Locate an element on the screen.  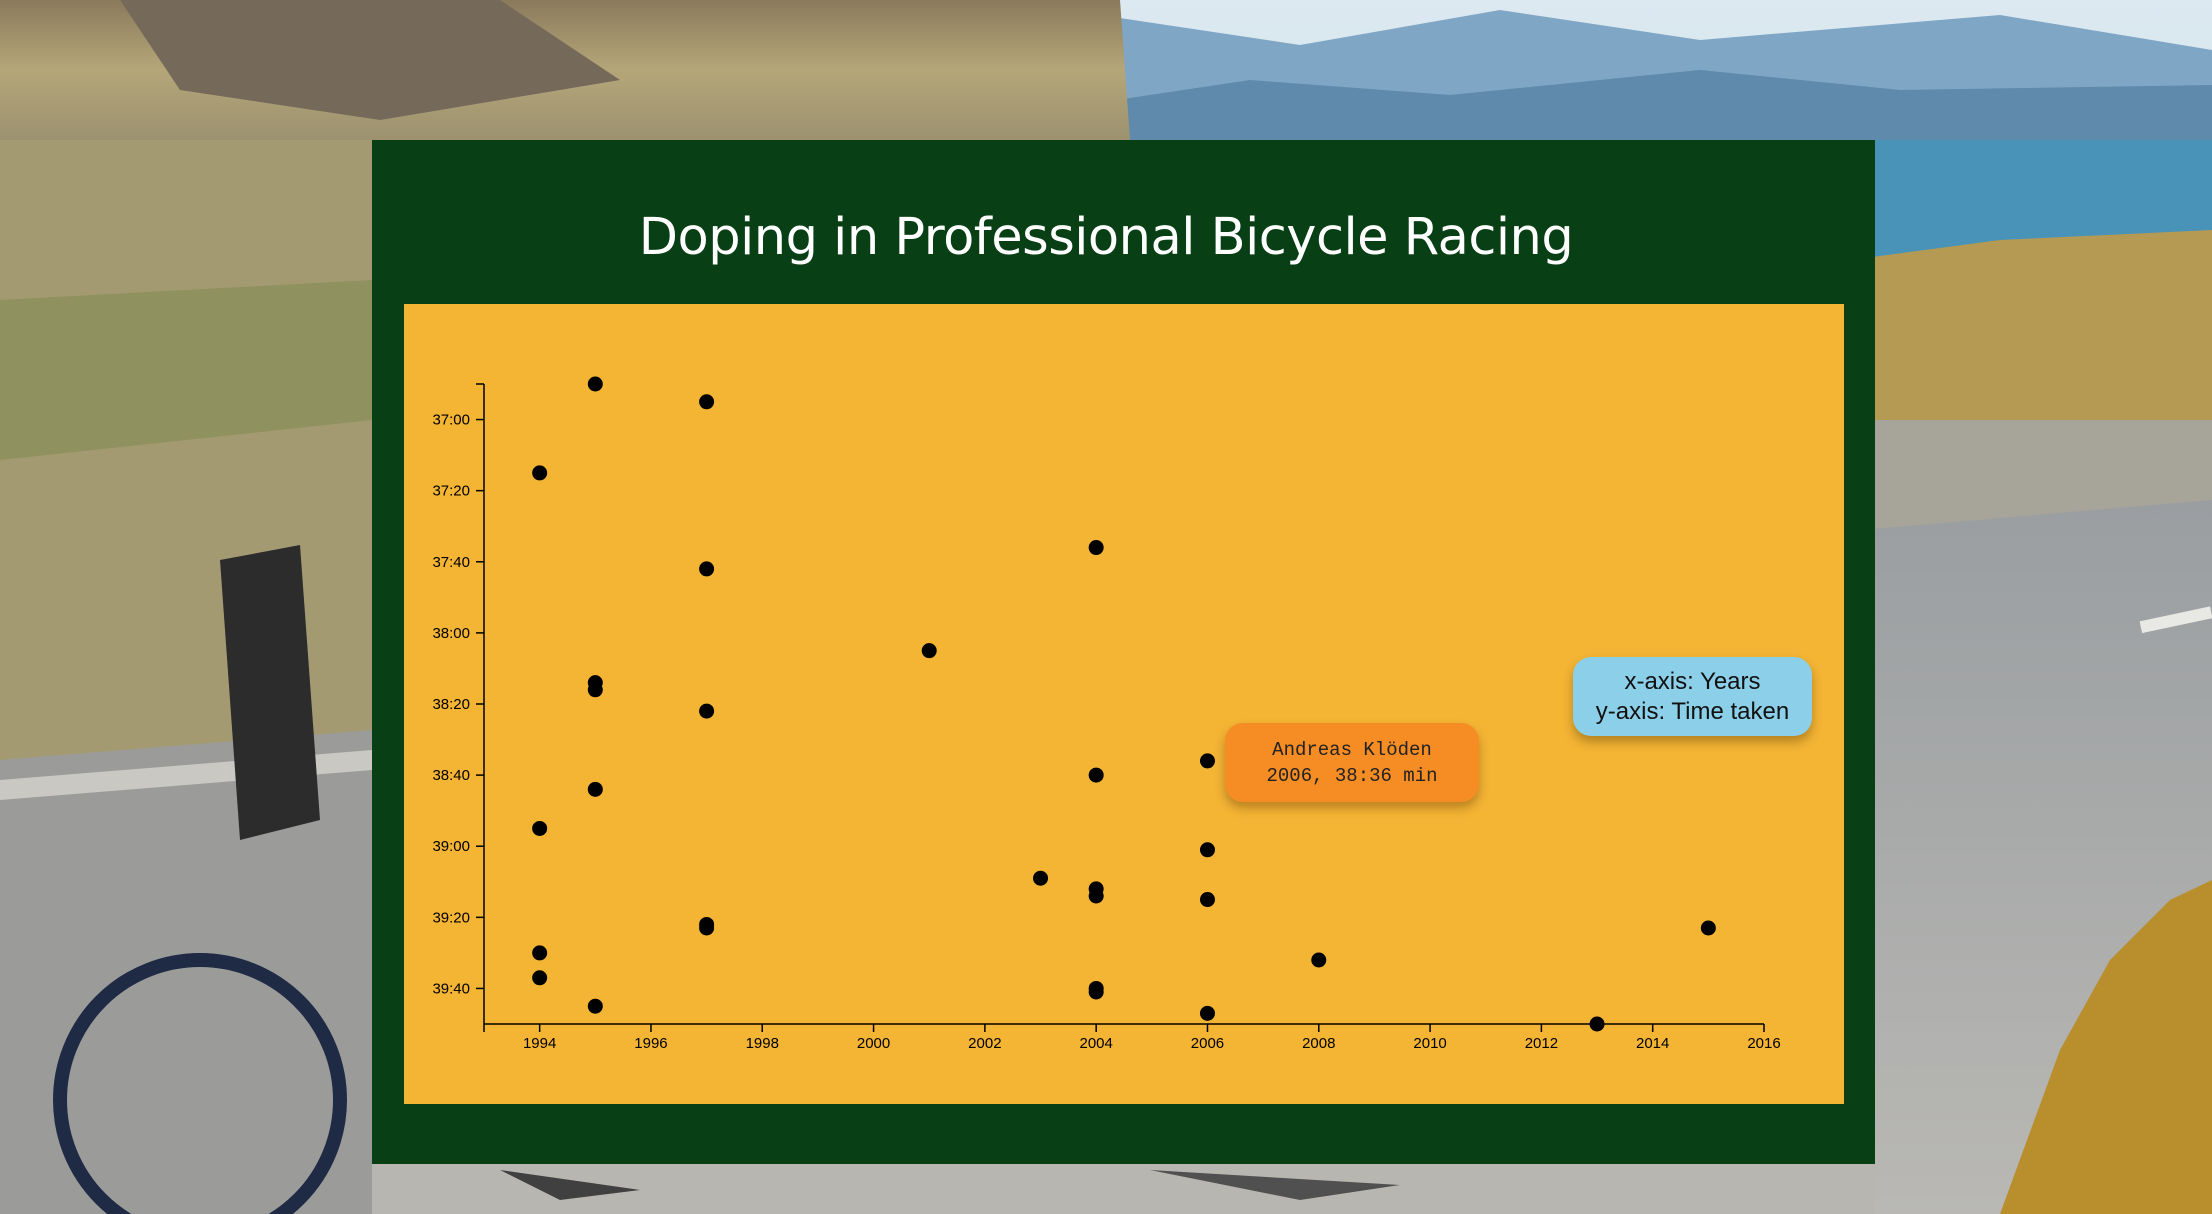
tooltip-name: Andreas Klöden is located at coordinates (1352, 749).